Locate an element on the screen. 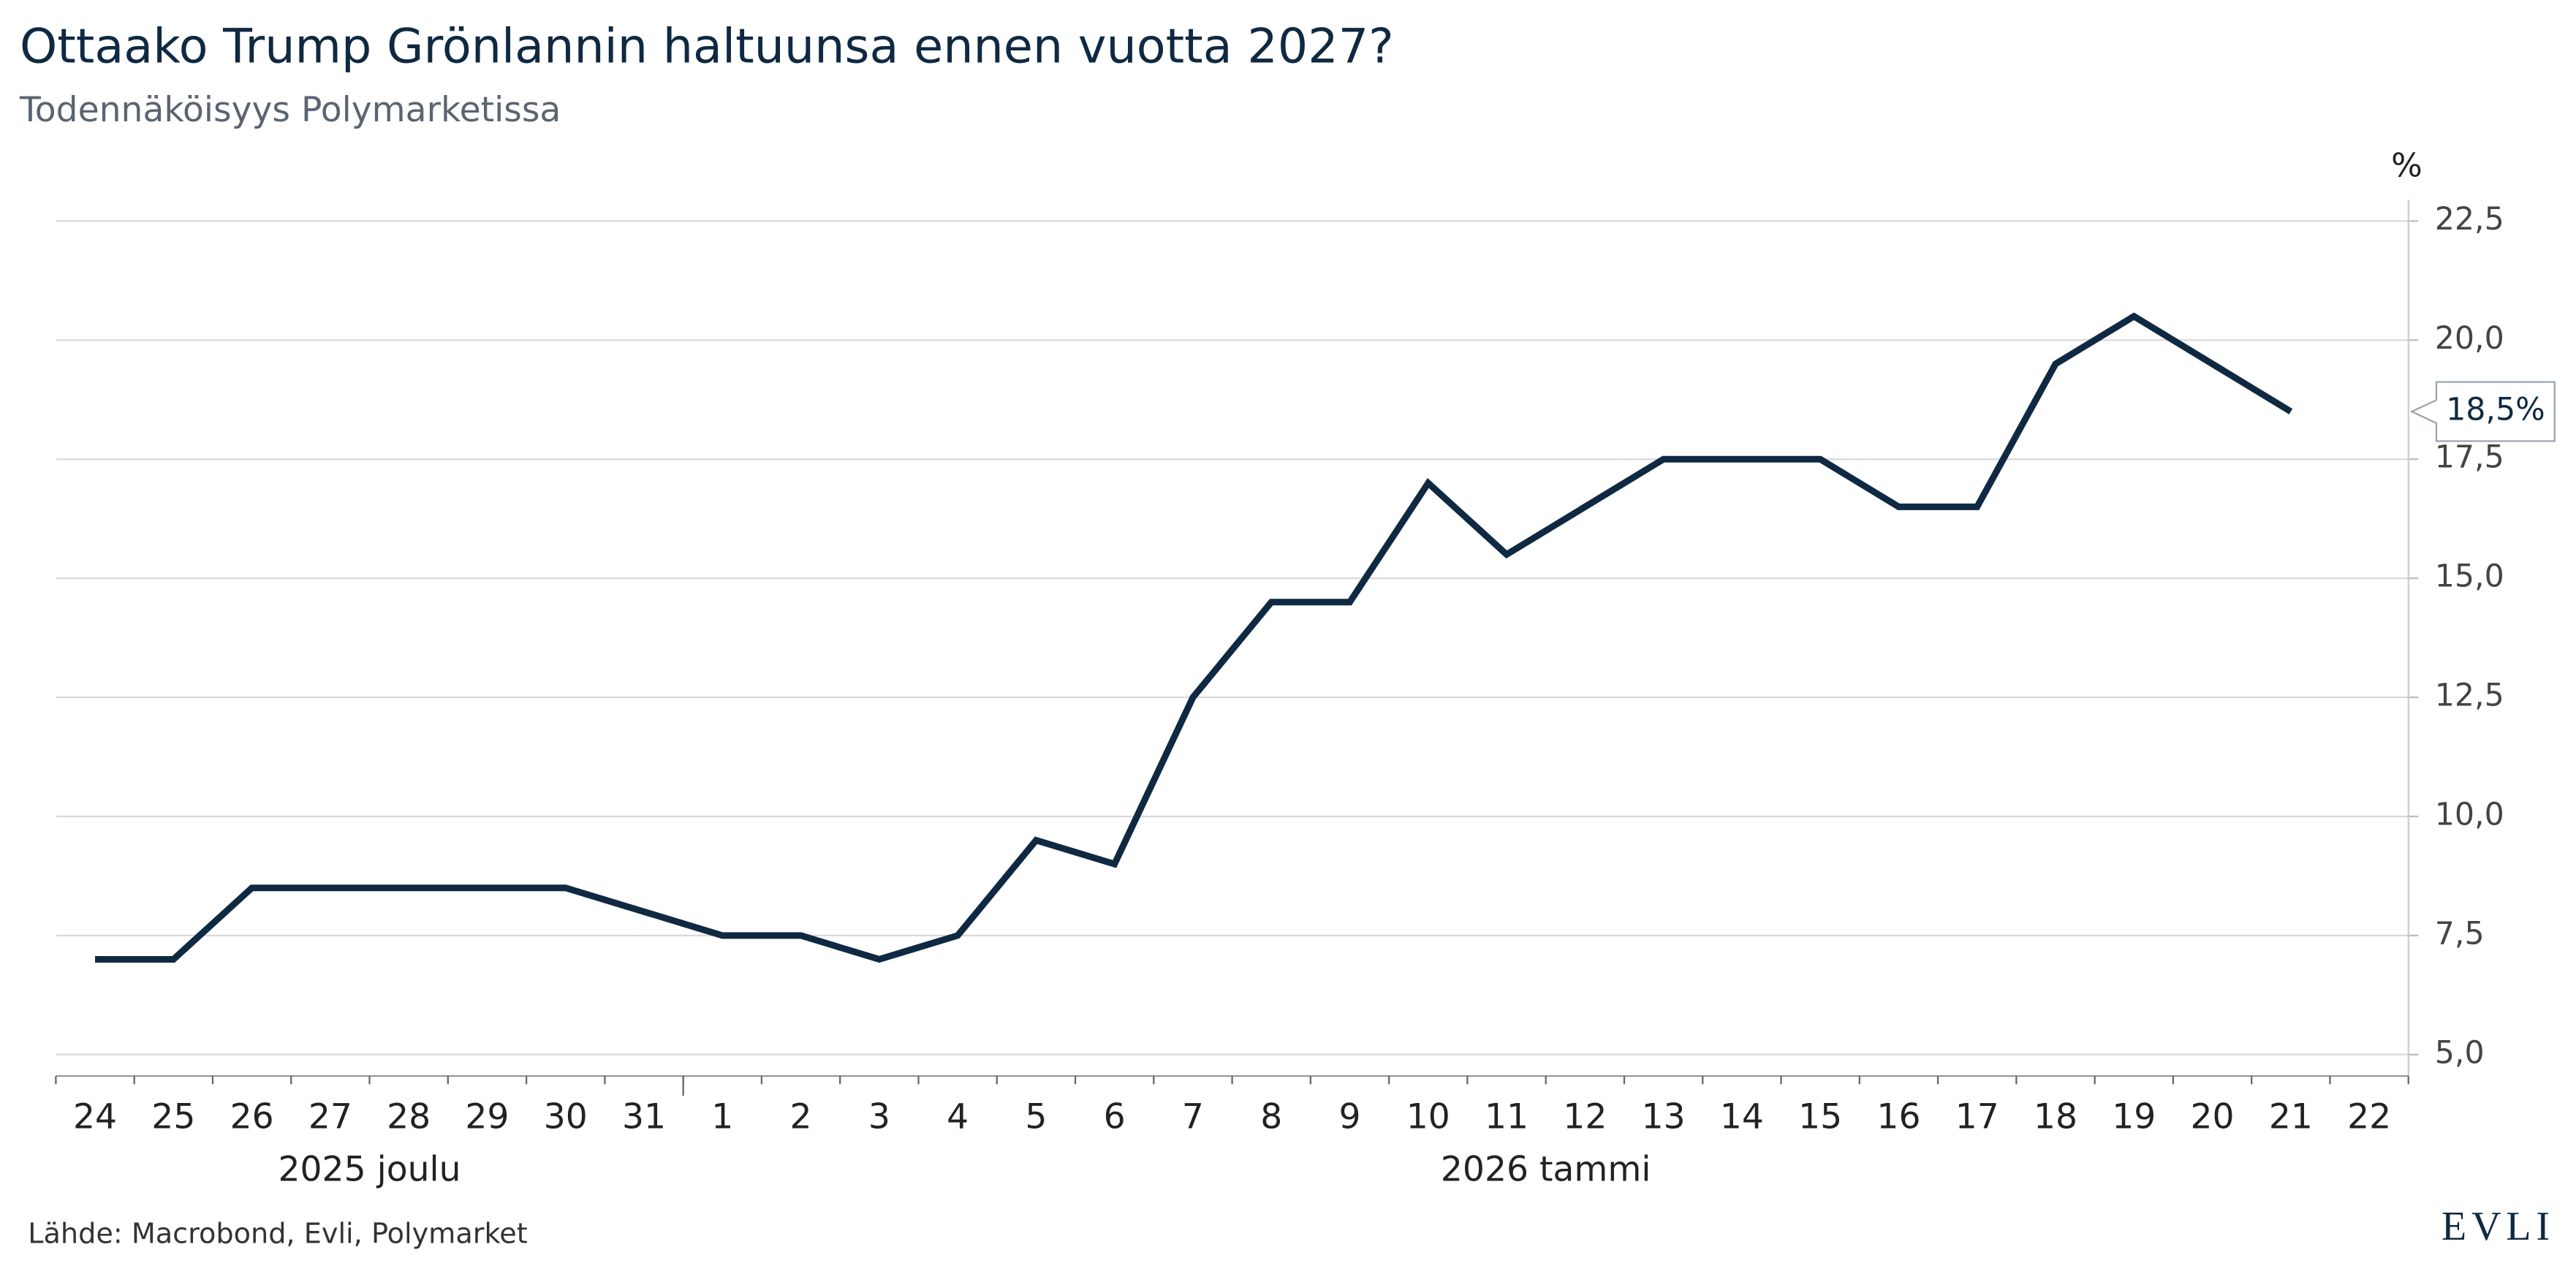 This screenshot has width=2576, height=1285. x-tick-label: 31 is located at coordinates (644, 1117).